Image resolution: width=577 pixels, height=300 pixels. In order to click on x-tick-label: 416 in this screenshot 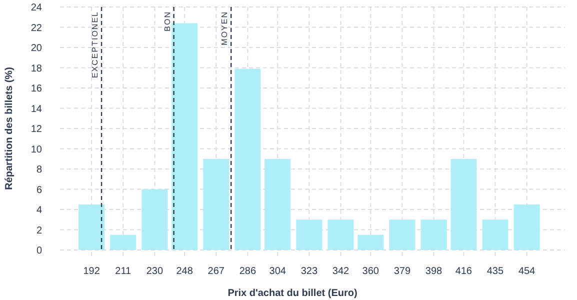, I will do `click(463, 271)`.